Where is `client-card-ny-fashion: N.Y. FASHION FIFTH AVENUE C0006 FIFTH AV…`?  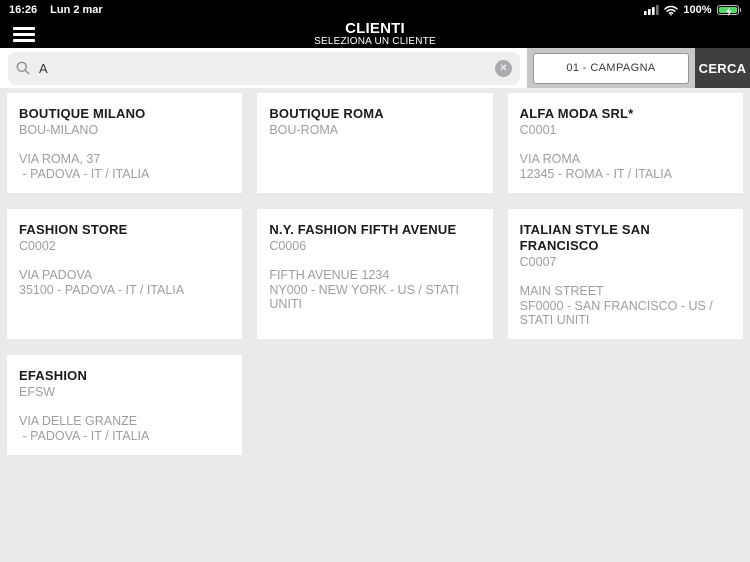 client-card-ny-fashion: N.Y. FASHION FIFTH AVENUE C0006 FIFTH AV… is located at coordinates (375, 274).